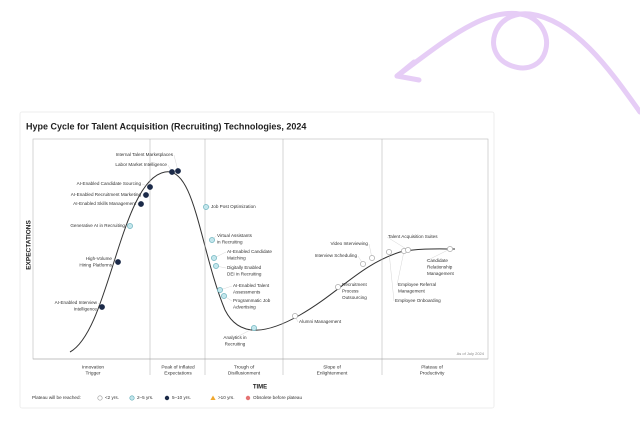  I want to click on phase-label: Trough of, so click(244, 367).